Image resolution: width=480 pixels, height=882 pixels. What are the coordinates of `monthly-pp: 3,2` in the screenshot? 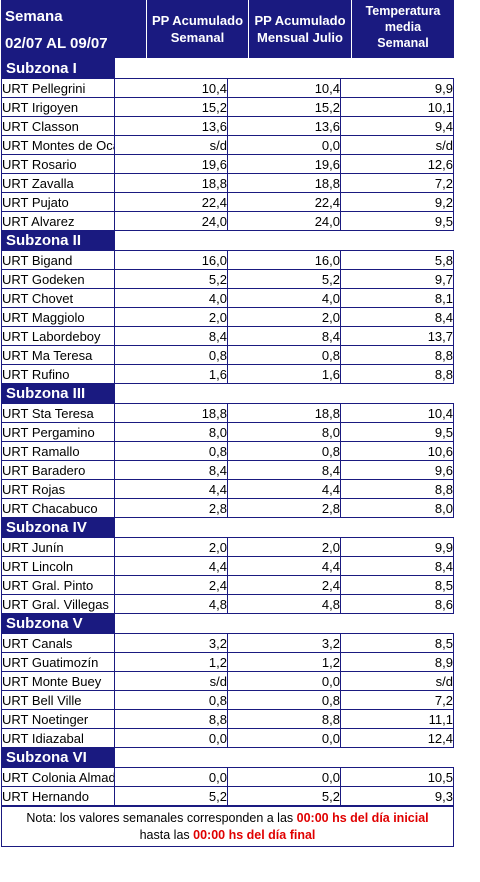 It's located at (284, 643).